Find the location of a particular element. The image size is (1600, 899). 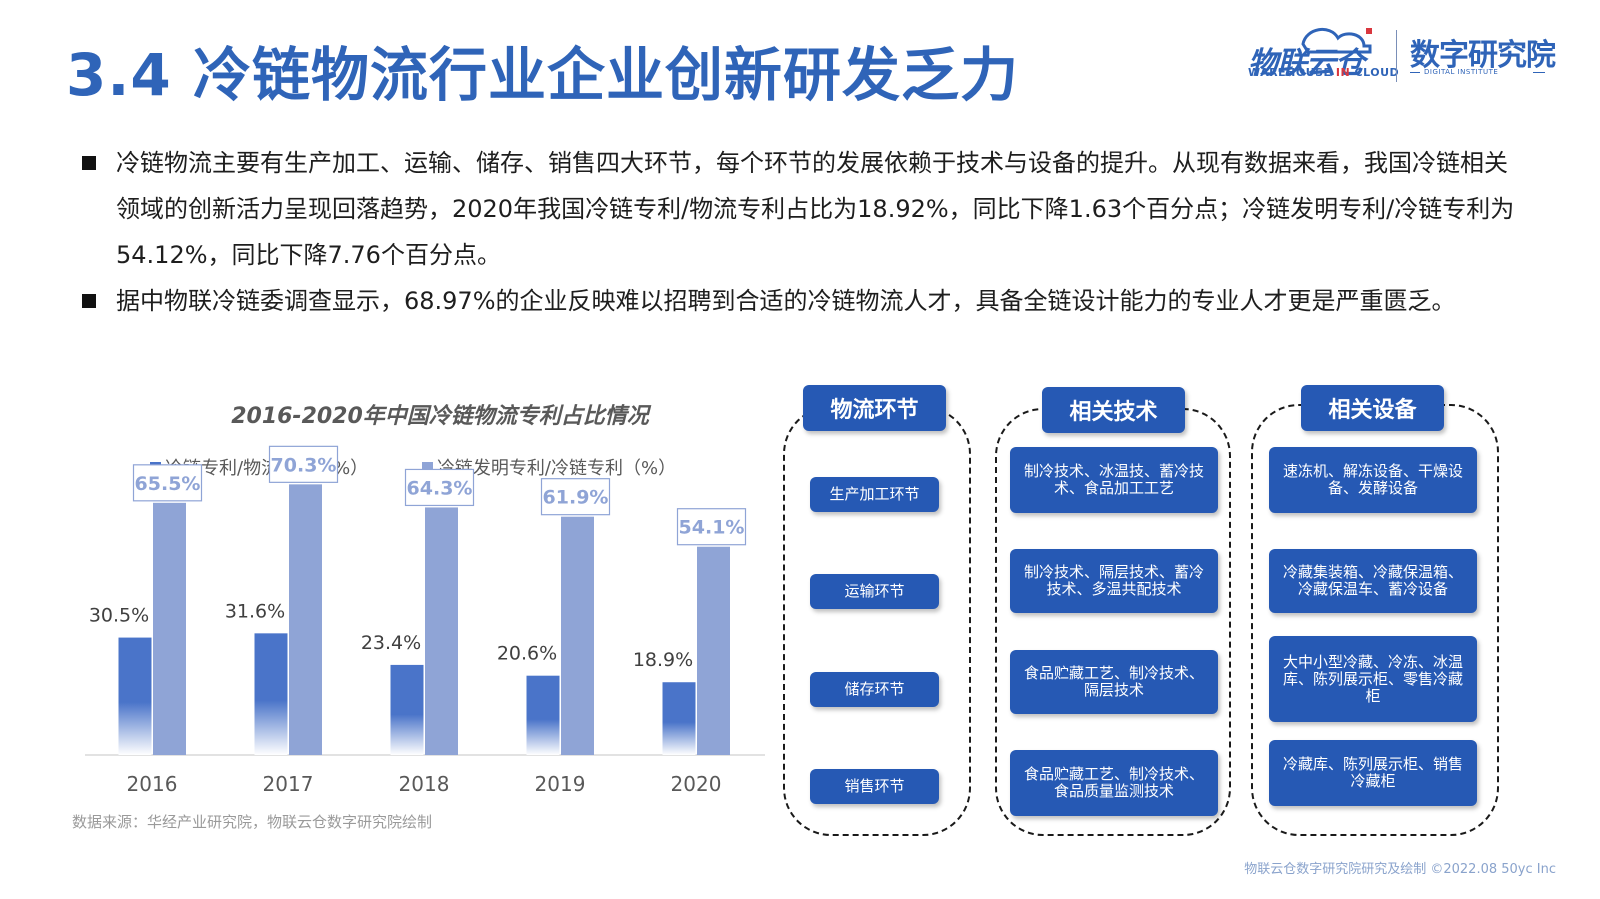

tech-storage: 食品贮藏工艺、制冷技术、隔层技术 is located at coordinates (1114, 682).